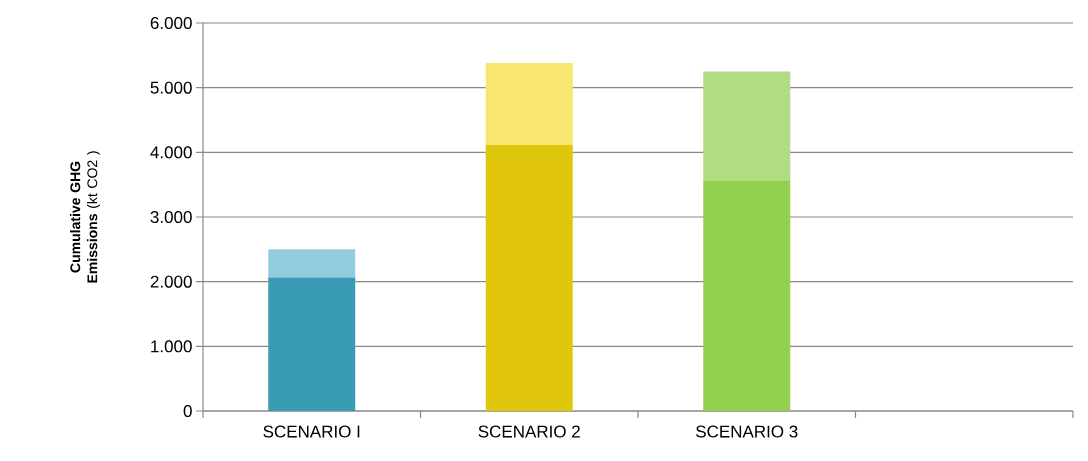 This screenshot has width=1088, height=461. What do you see at coordinates (529, 431) in the screenshot?
I see `x-tick-label: SCENARIO 2` at bounding box center [529, 431].